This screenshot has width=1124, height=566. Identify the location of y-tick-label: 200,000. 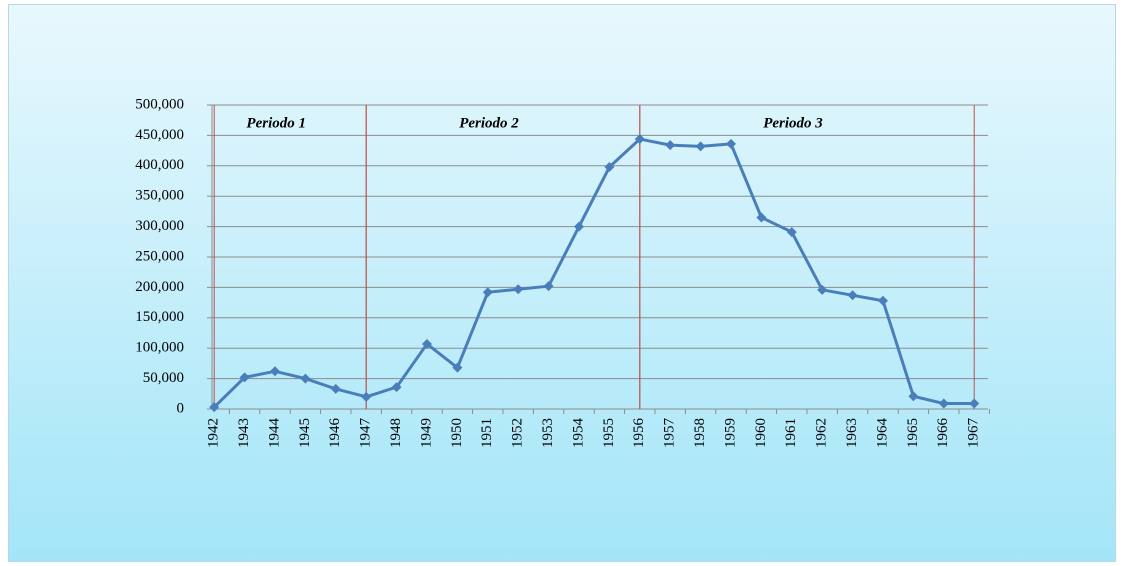
(159, 287).